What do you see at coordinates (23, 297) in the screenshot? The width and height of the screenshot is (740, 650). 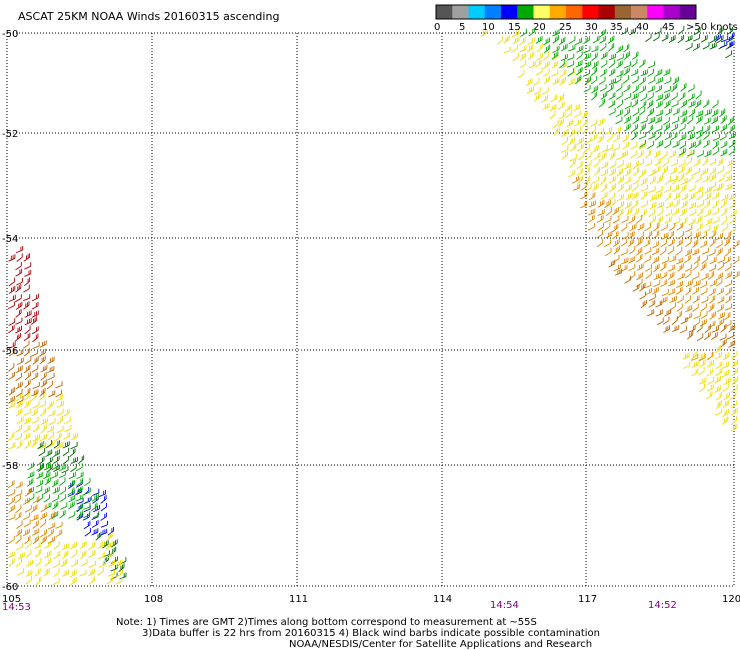 I see `wind-barb-group` at bounding box center [23, 297].